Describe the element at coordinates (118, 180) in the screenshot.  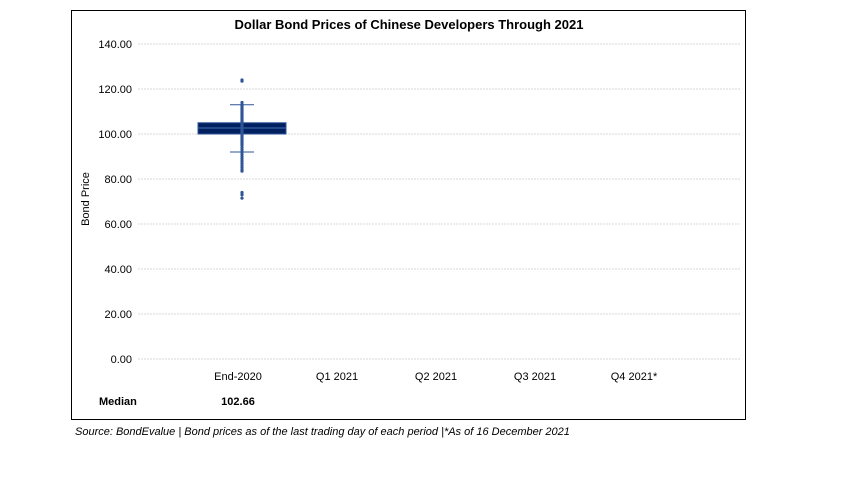
I see `y-tick-label: 80.00` at that location.